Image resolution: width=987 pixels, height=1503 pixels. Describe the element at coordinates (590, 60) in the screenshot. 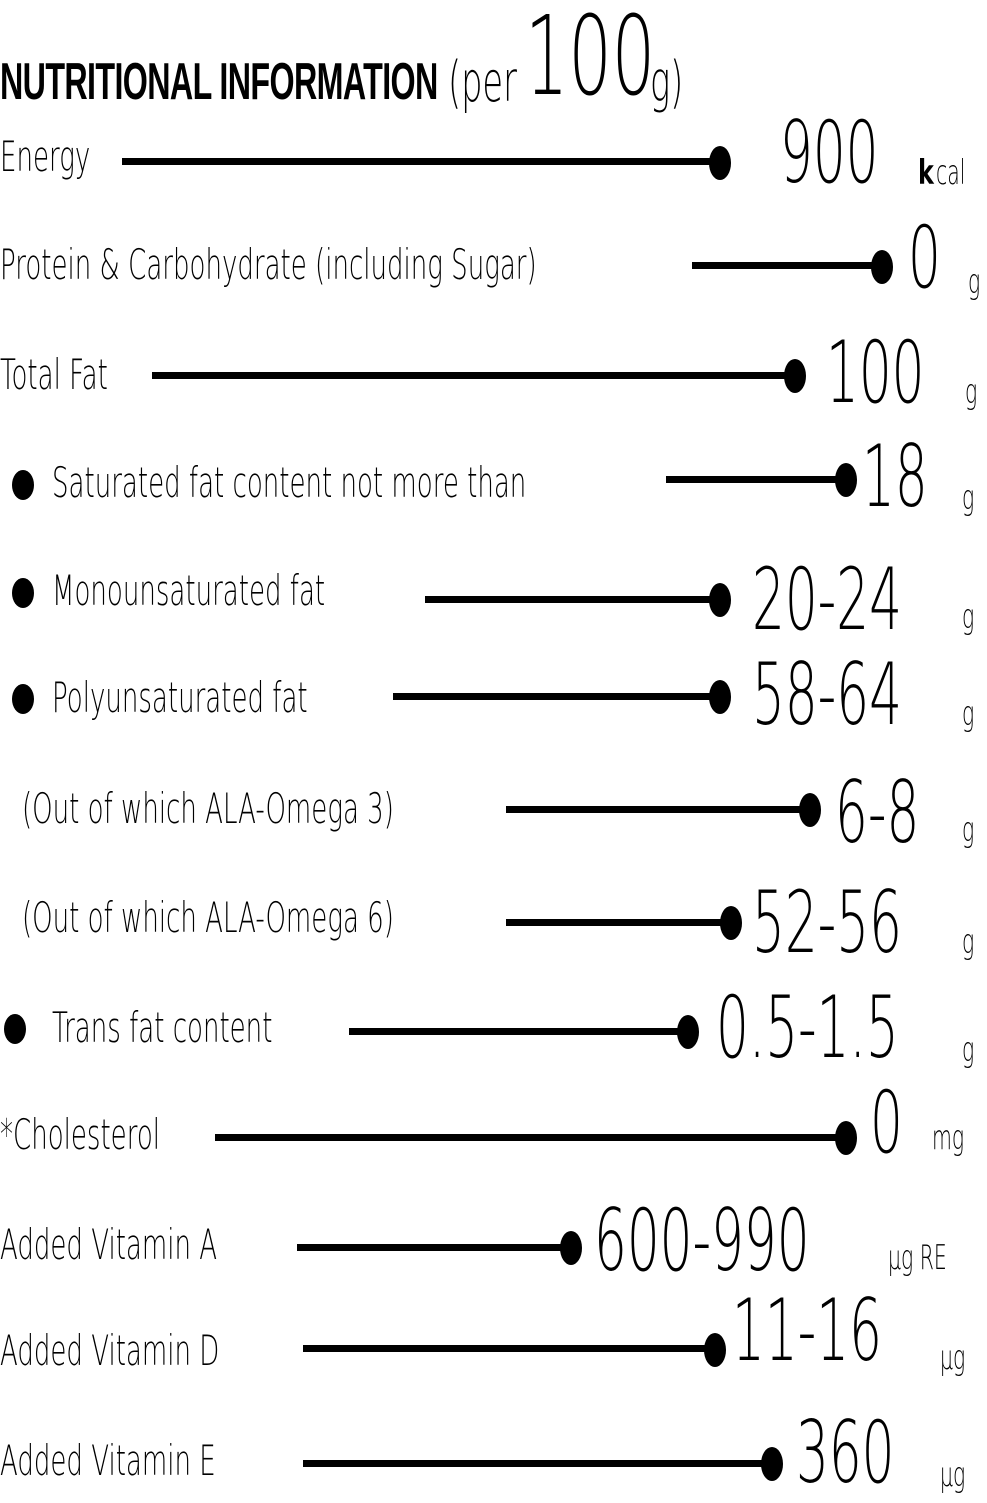

I see `title-amount: 100` at that location.